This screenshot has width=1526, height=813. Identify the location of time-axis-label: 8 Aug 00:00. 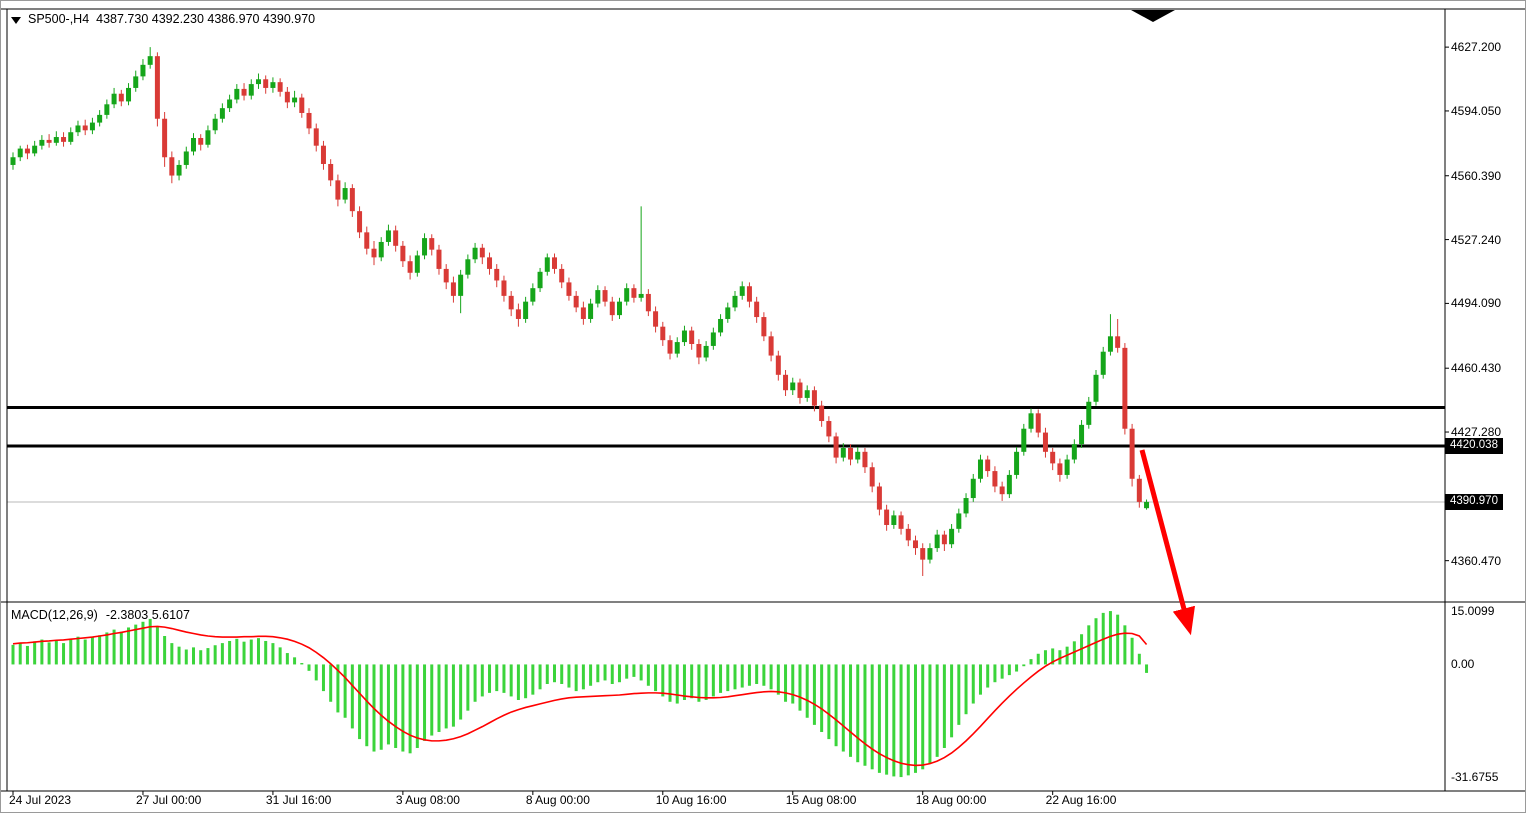
(557, 800).